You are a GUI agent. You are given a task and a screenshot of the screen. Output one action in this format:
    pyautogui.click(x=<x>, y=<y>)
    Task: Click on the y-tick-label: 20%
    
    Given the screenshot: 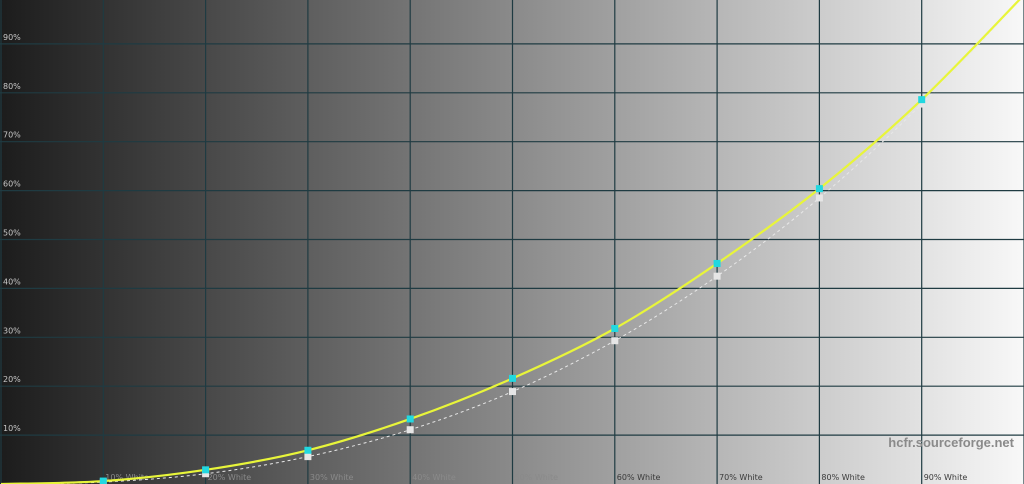 What is the action you would take?
    pyautogui.click(x=12, y=379)
    